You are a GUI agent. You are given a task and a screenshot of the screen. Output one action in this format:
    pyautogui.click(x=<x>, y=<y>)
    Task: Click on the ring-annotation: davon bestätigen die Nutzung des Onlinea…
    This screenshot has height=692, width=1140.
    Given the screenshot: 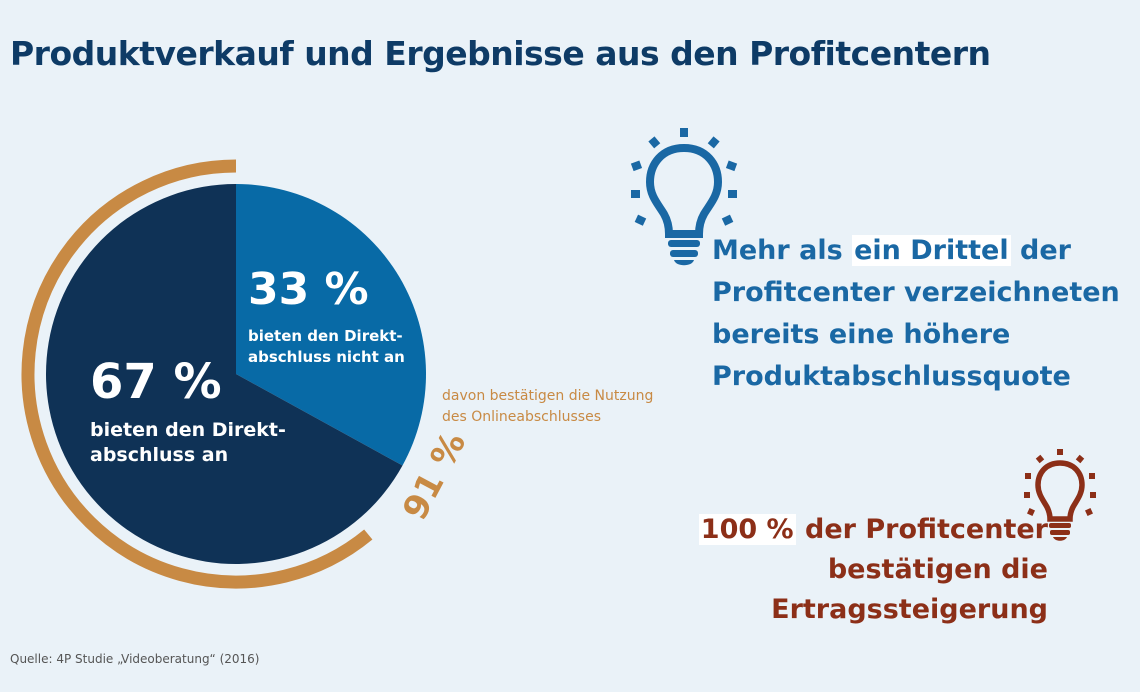 What is the action you would take?
    pyautogui.click(x=547, y=407)
    